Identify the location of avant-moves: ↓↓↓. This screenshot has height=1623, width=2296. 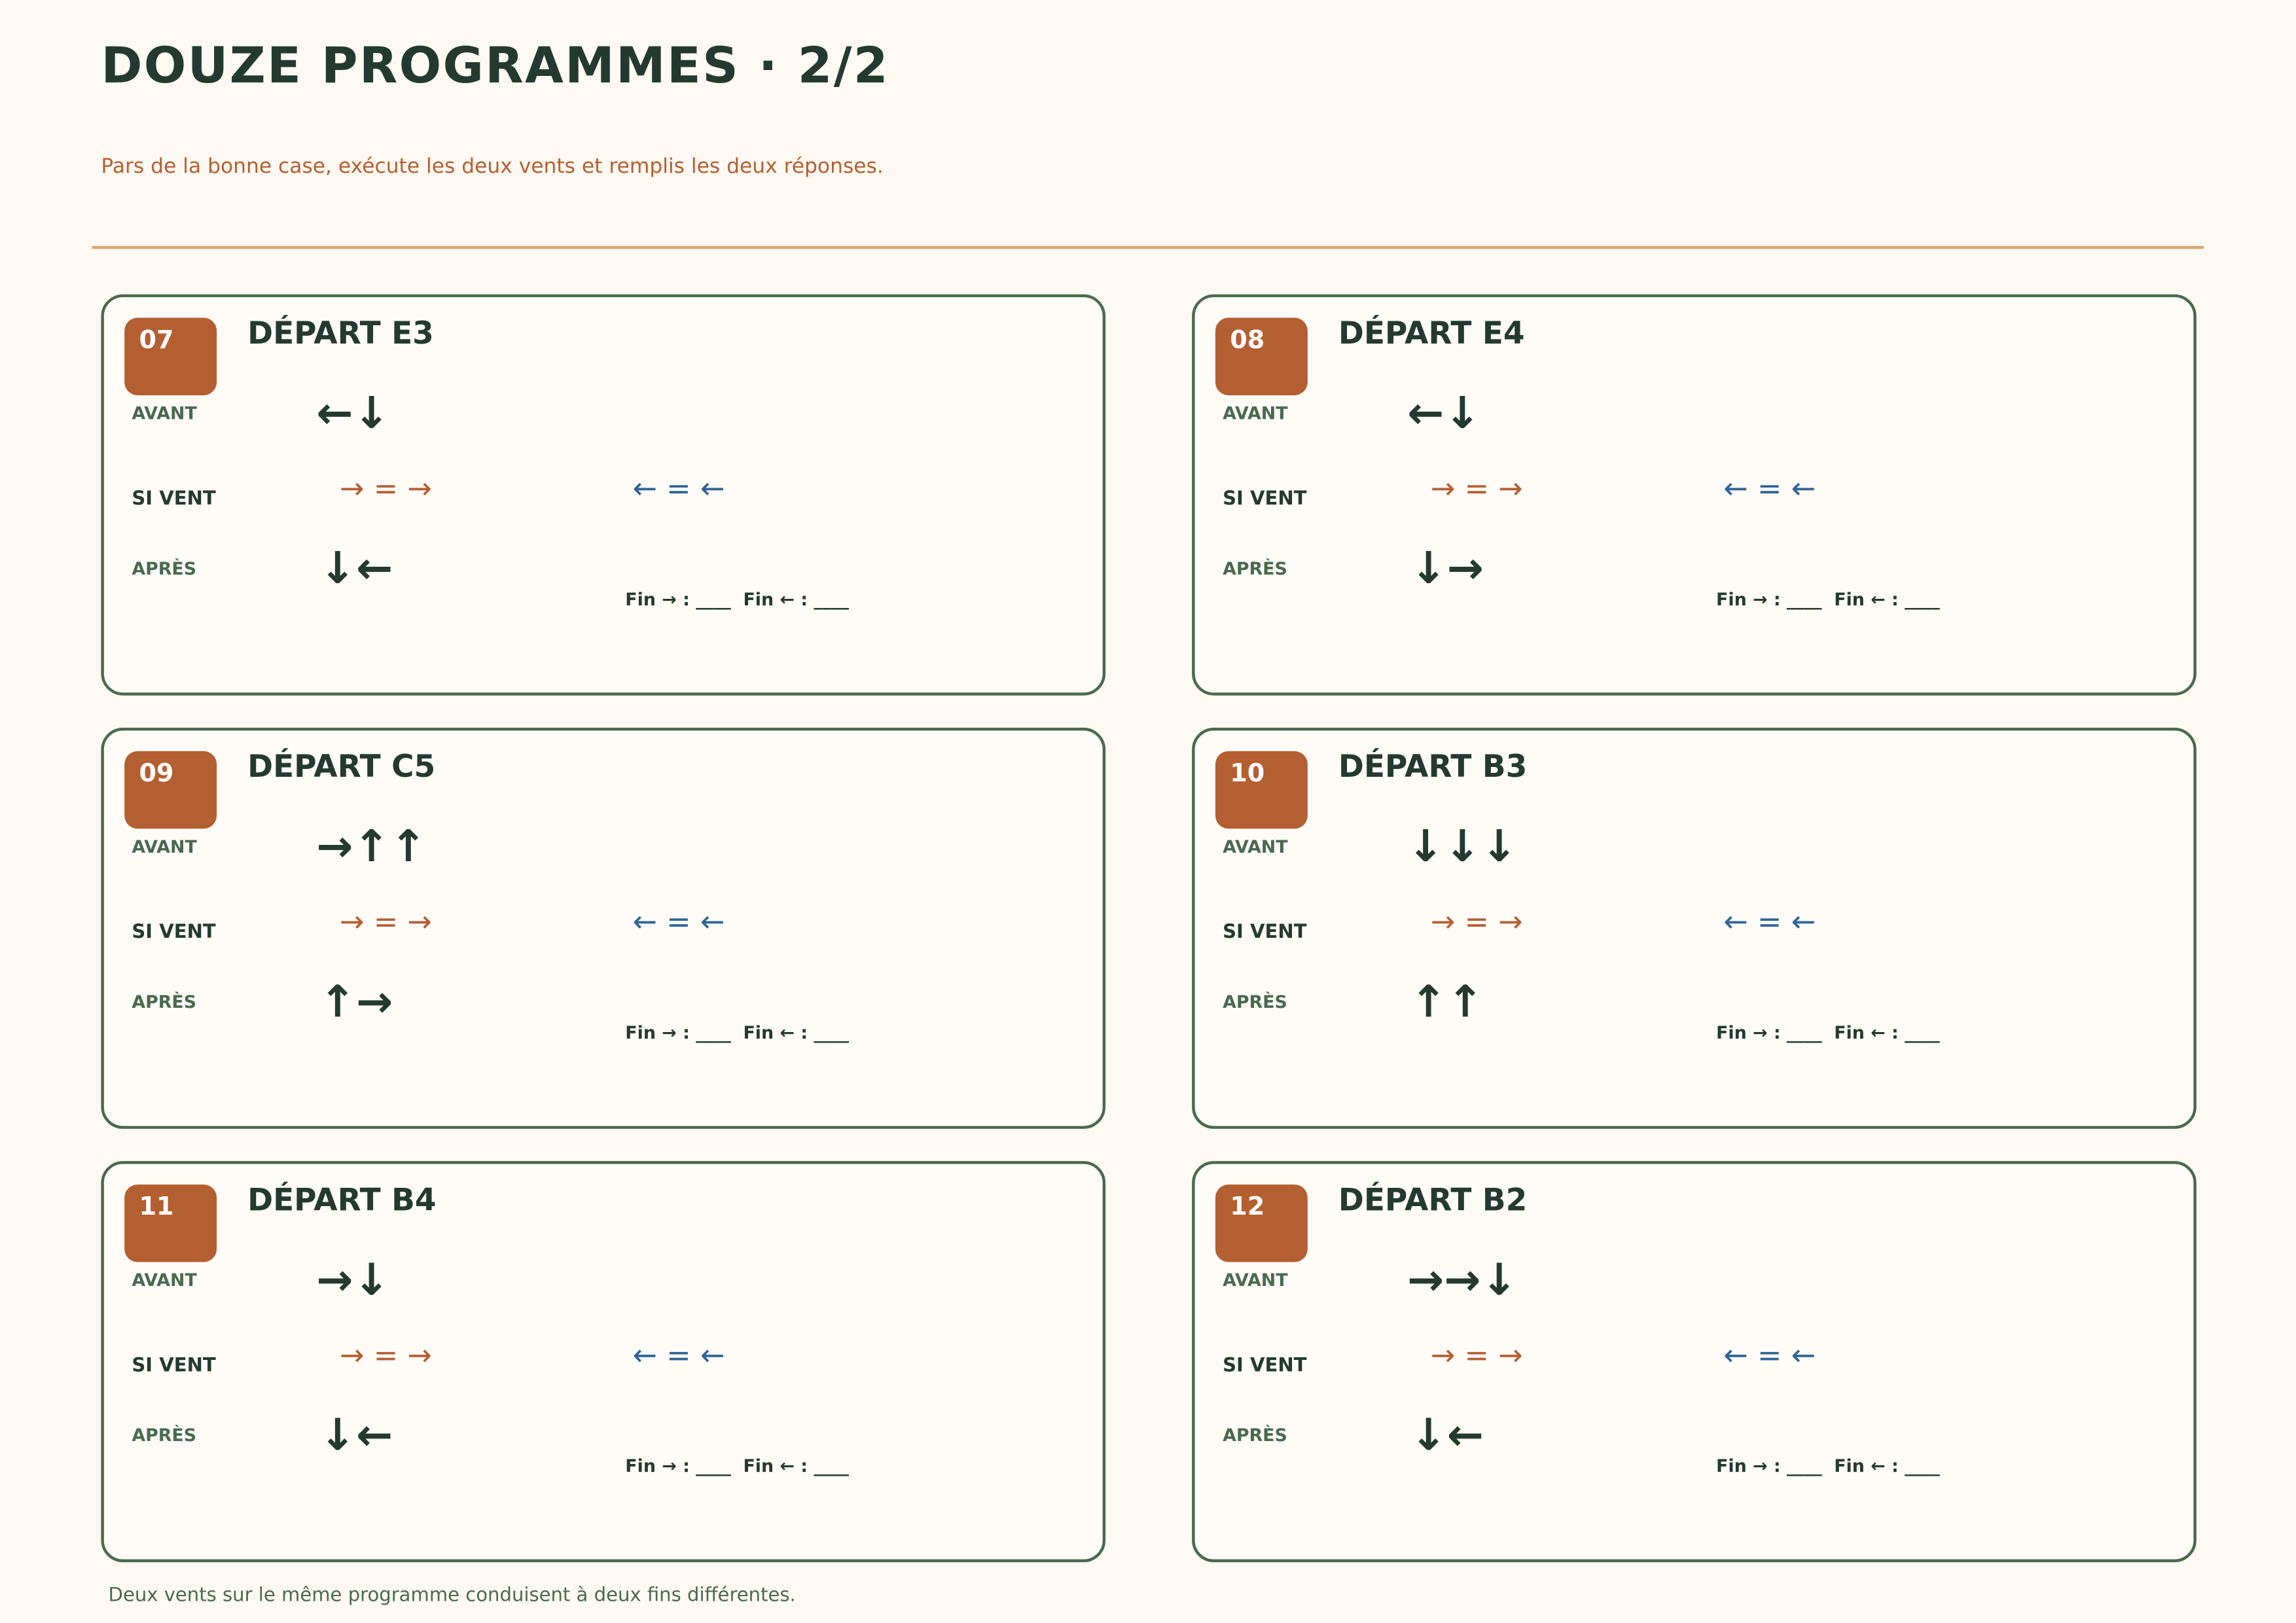
(1462, 847).